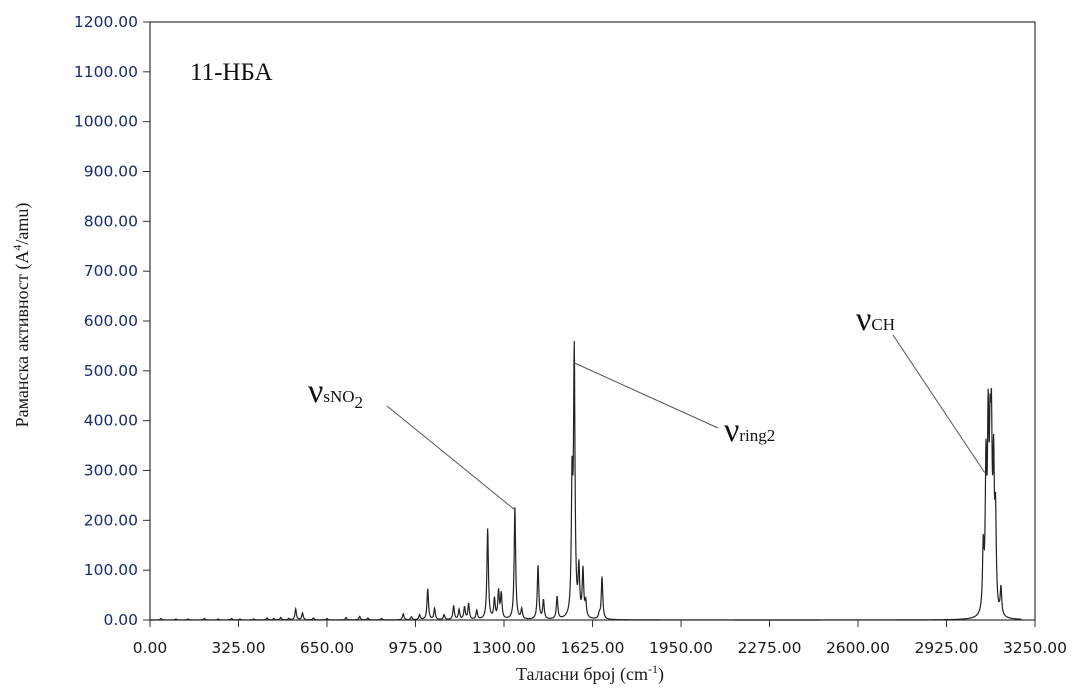 The width and height of the screenshot is (1082, 689). I want to click on x-axis-title-end: ), so click(661, 674).